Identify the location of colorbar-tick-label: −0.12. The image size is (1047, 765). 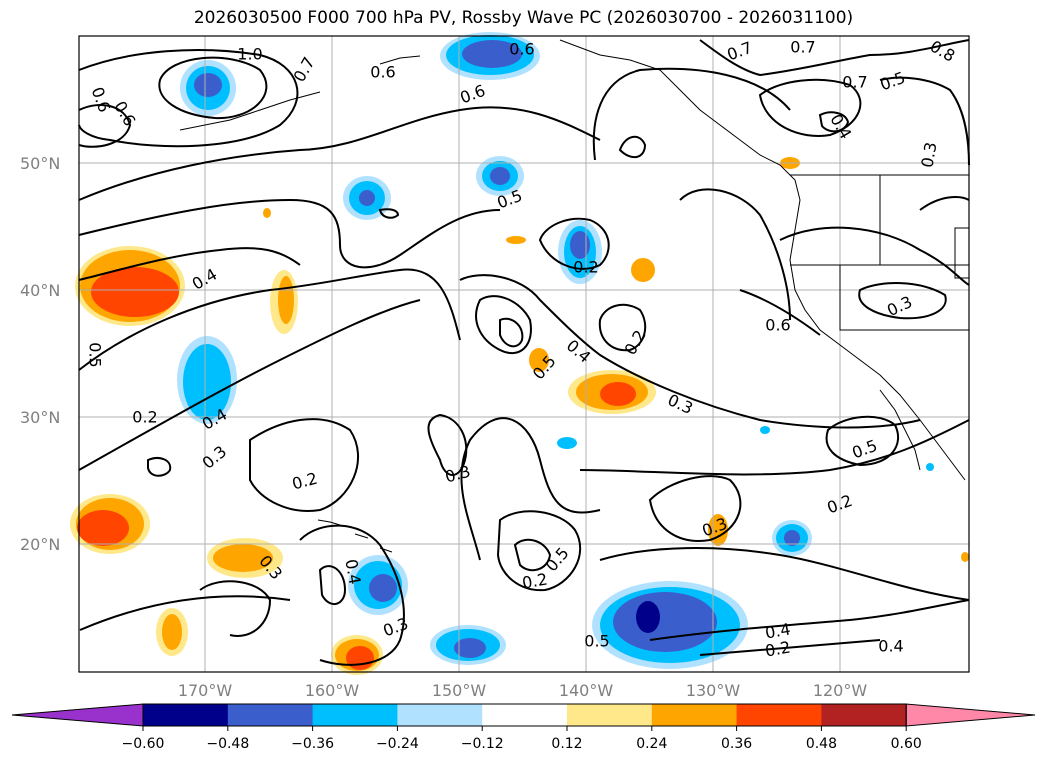
(482, 744).